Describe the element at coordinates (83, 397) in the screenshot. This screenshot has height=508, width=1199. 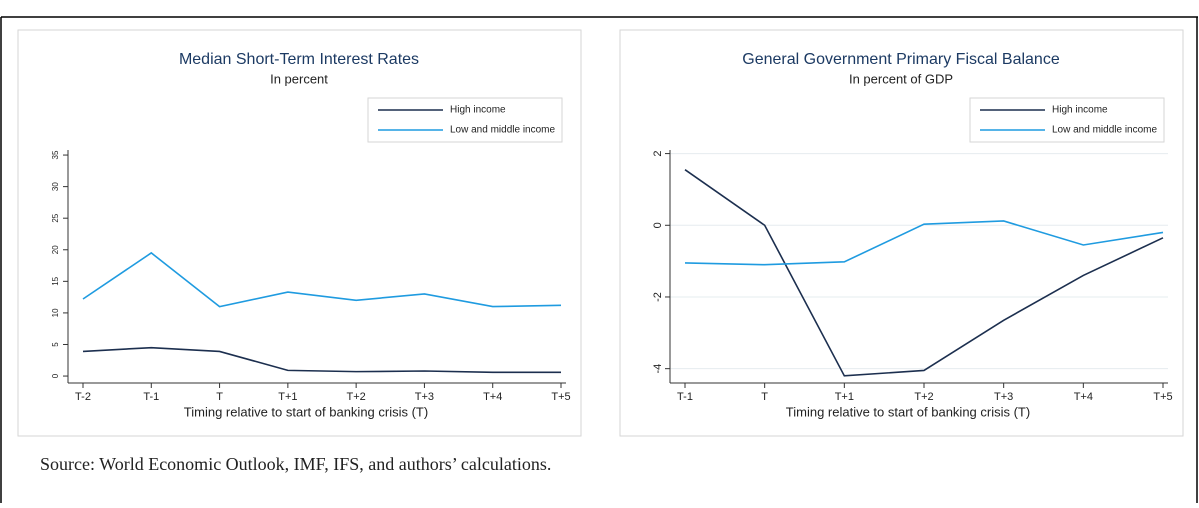
I see `x-tick-label: T-2` at that location.